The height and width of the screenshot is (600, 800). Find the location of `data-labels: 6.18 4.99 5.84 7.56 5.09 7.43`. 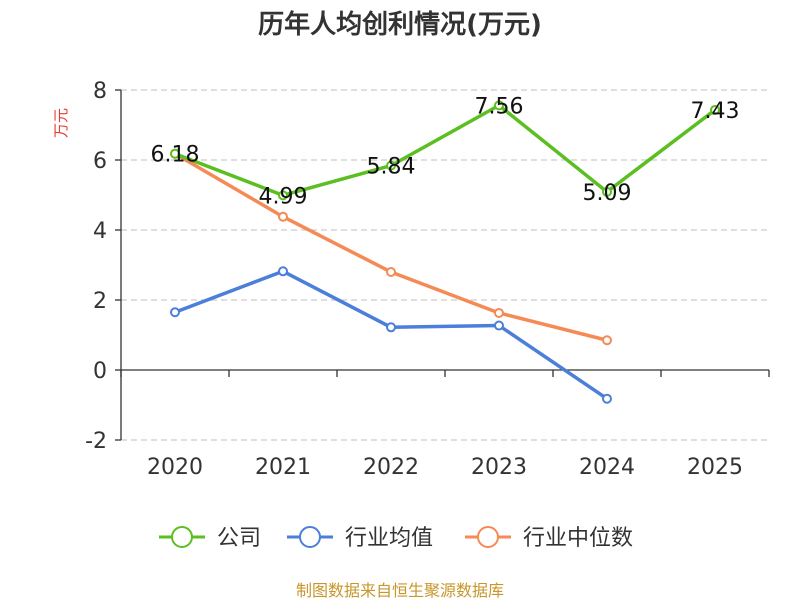

data-labels: 6.18 4.99 5.84 7.56 5.09 7.43 is located at coordinates (445, 151).